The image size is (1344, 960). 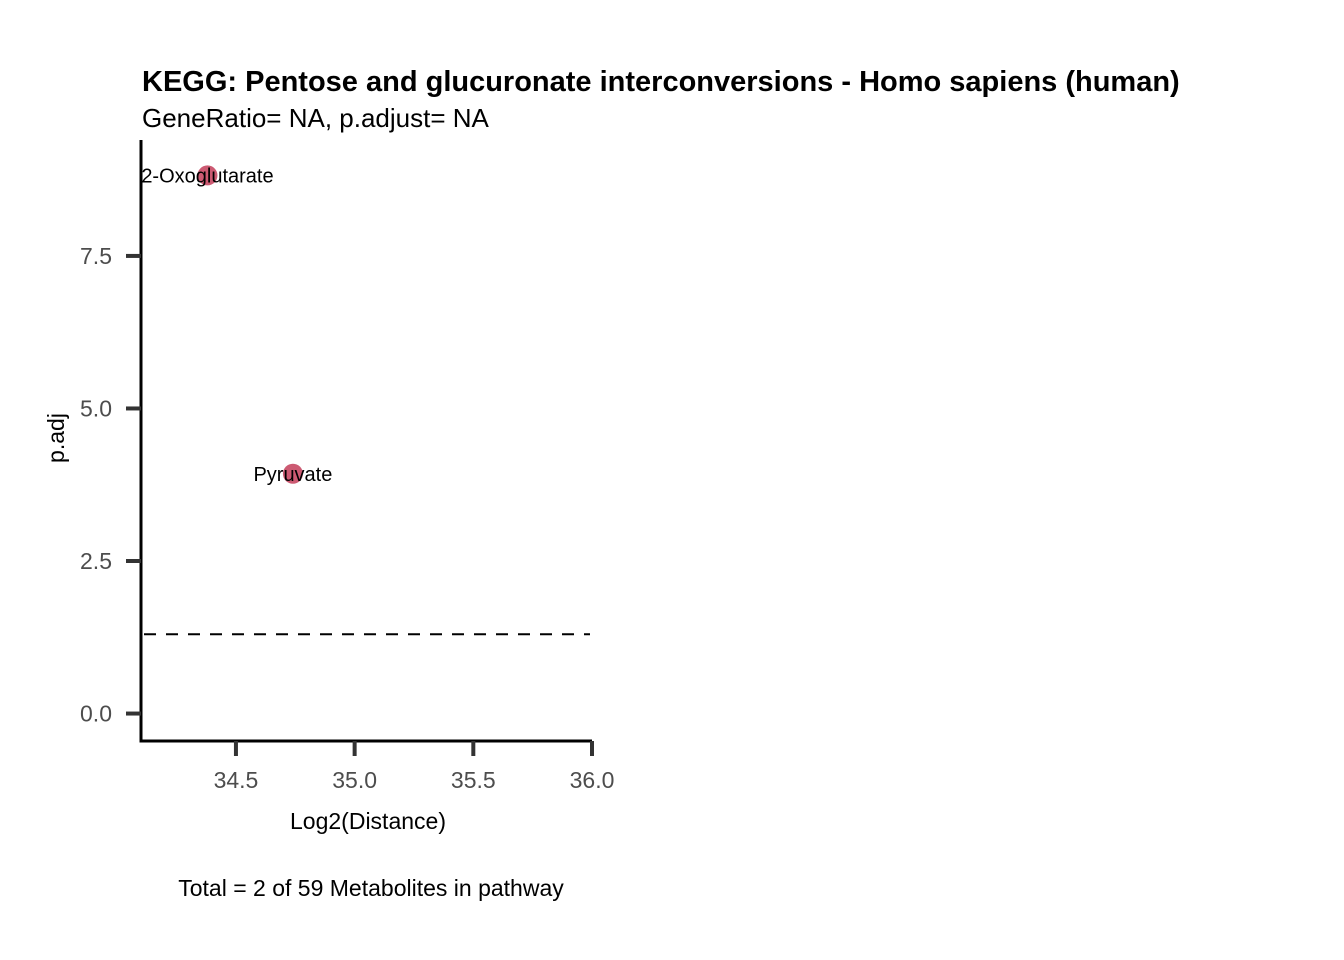 I want to click on y-axis-title: p.adj, so click(x=56, y=438).